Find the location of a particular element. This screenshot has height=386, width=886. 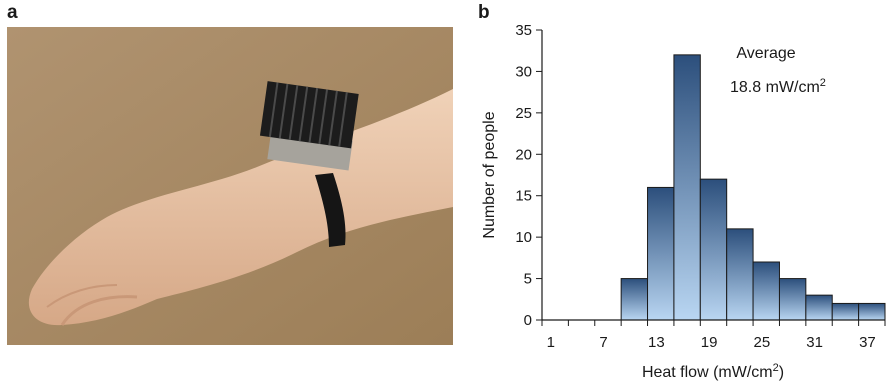

watch-strap is located at coordinates (330, 210).